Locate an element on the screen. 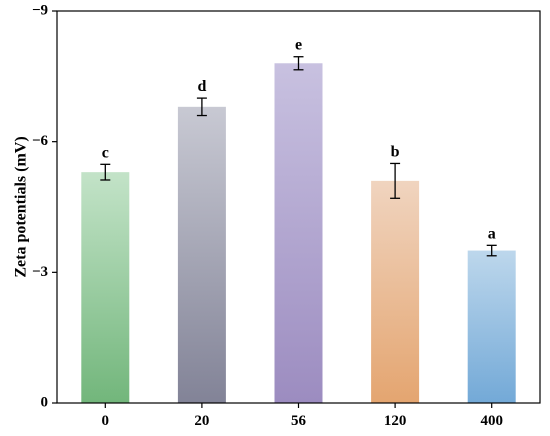 This screenshot has height=436, width=550. significance-label-20: d is located at coordinates (201, 86).